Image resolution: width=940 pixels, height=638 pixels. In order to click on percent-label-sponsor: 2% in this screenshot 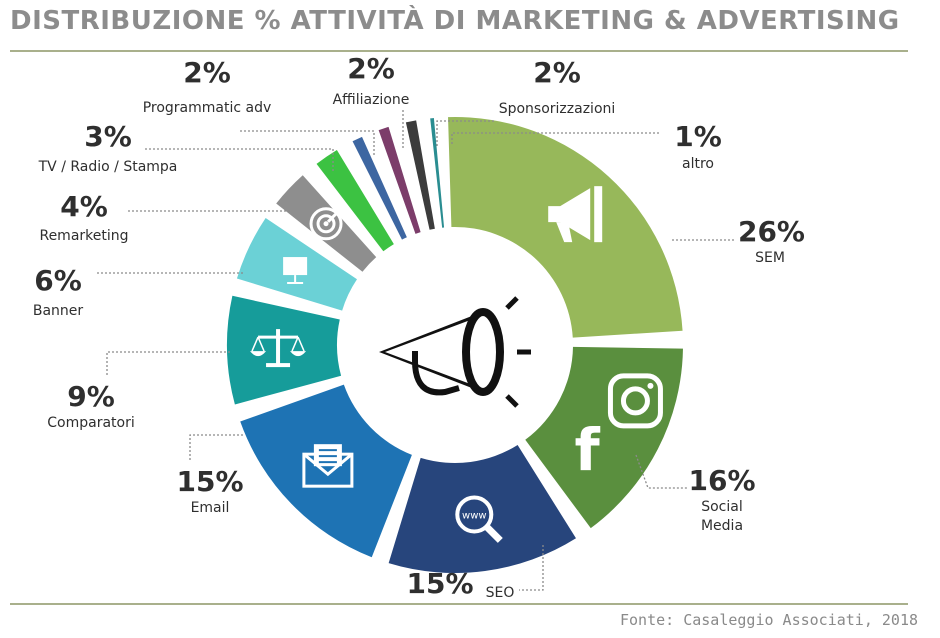, I will do `click(557, 72)`.